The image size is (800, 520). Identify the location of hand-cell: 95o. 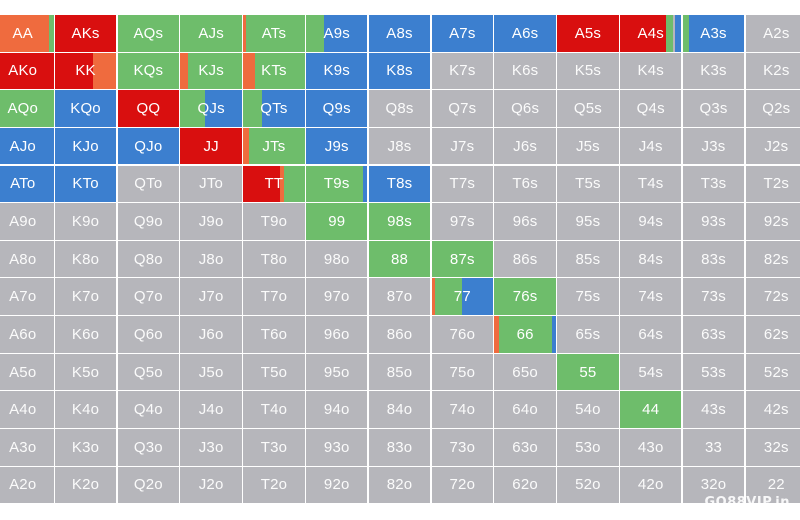
(336, 372).